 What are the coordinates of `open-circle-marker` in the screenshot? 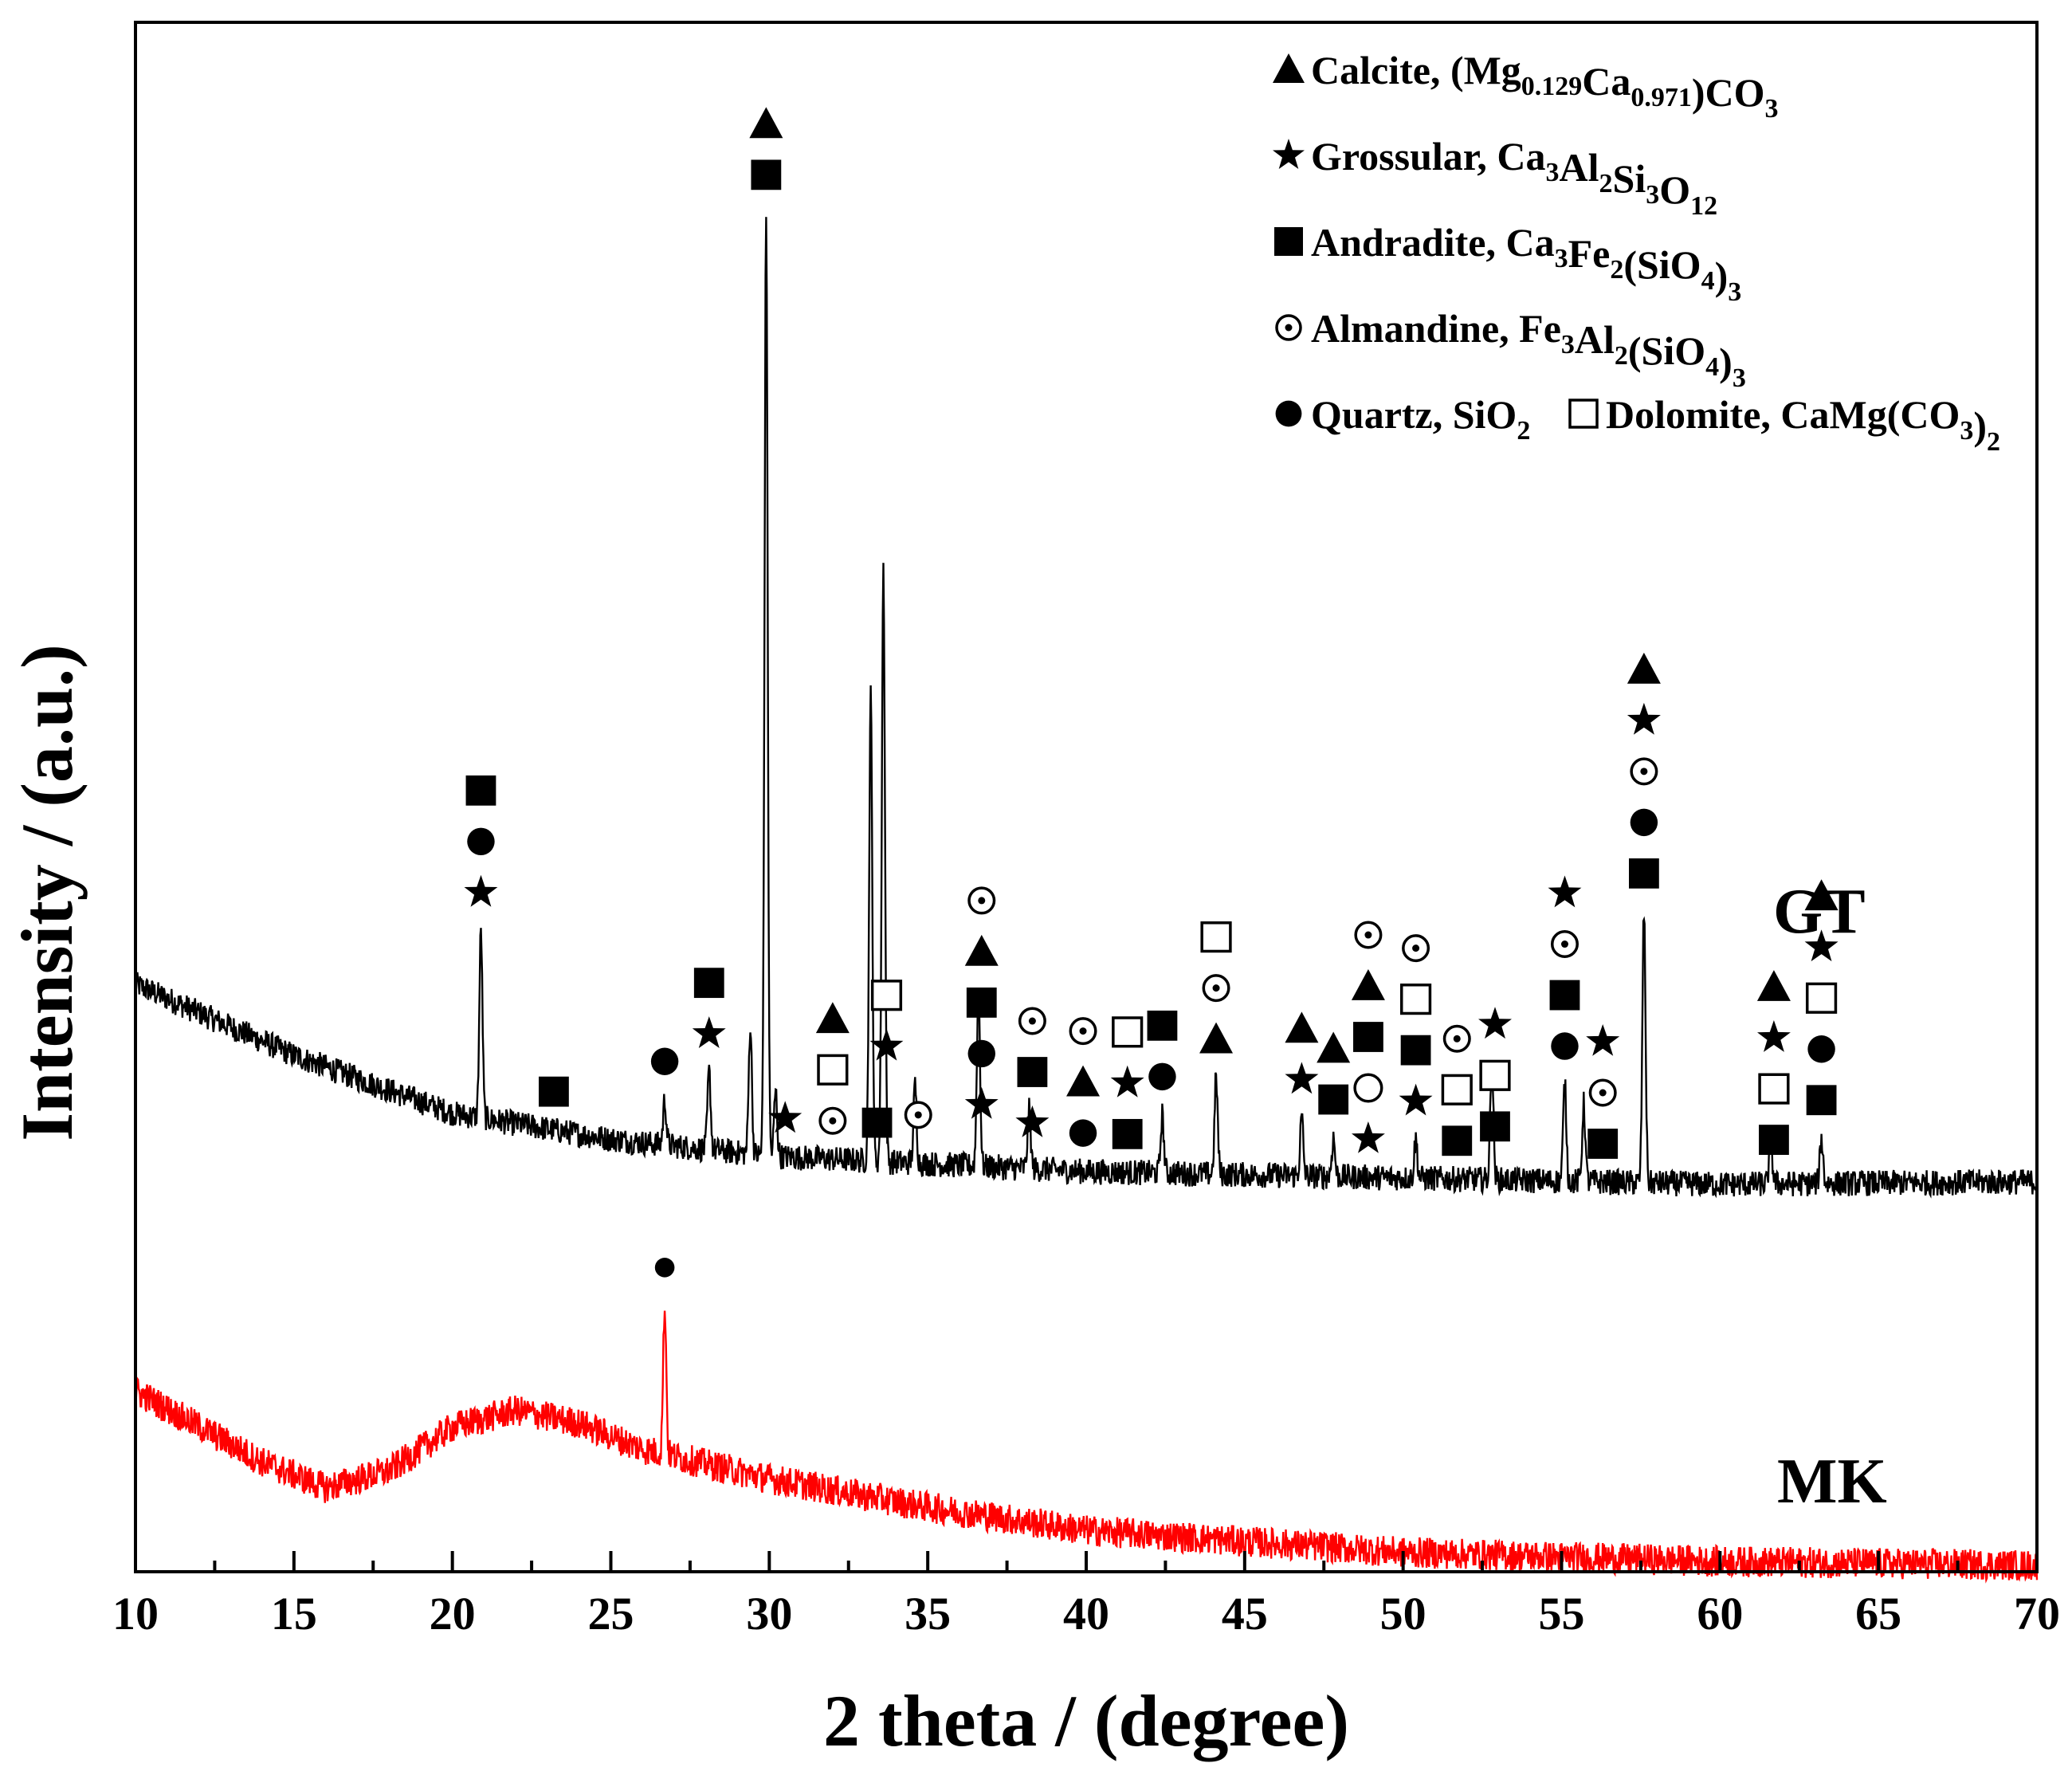 It's located at (1368, 1088).